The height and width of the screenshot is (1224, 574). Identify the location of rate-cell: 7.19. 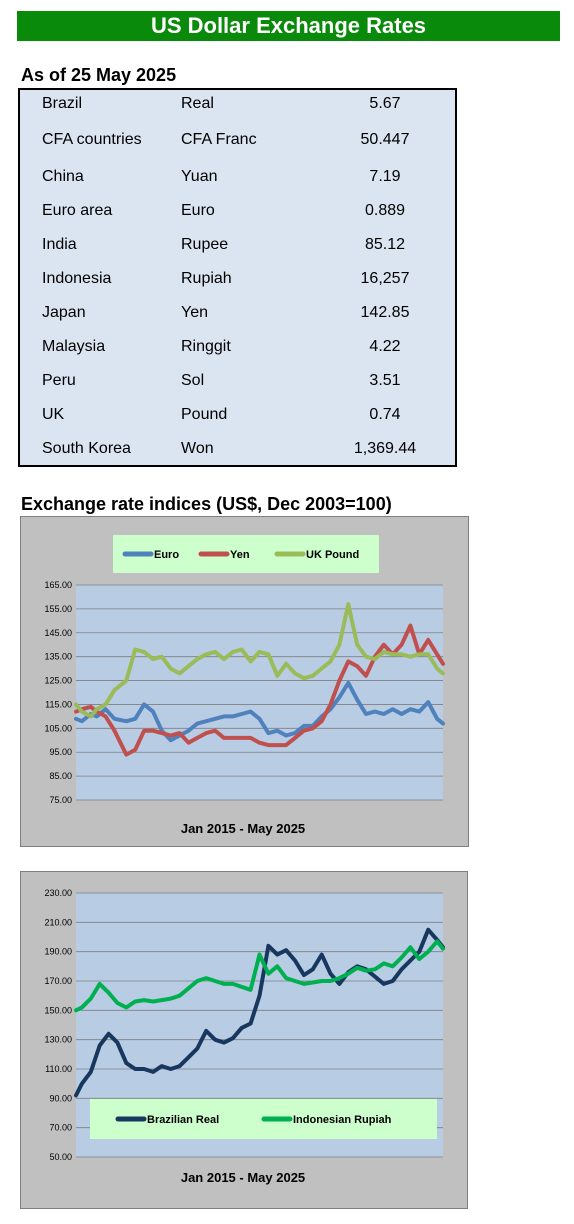
(385, 176).